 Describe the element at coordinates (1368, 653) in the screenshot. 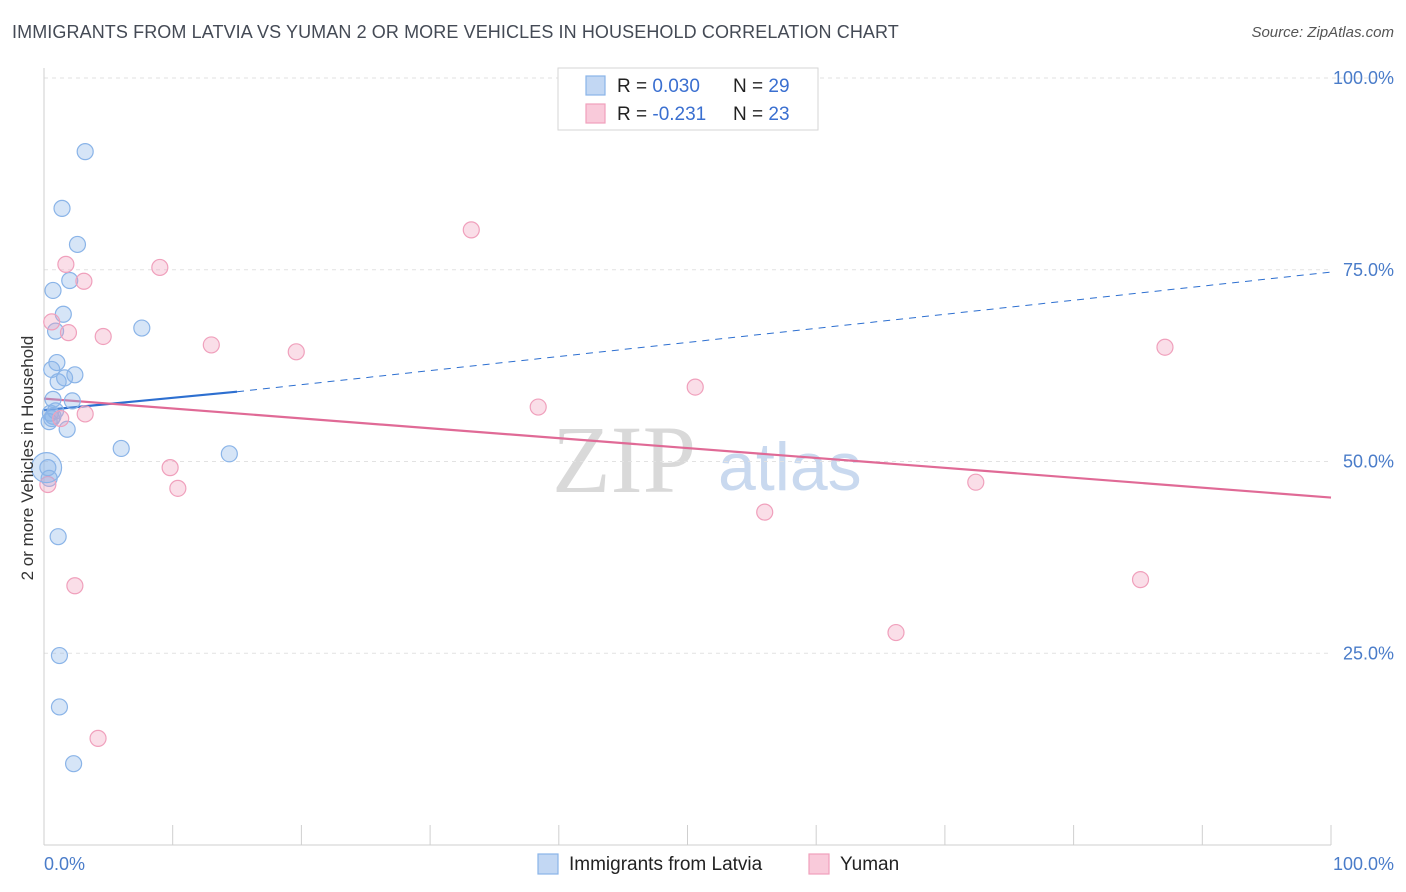

I see `y-tick-label: 25.0%` at that location.